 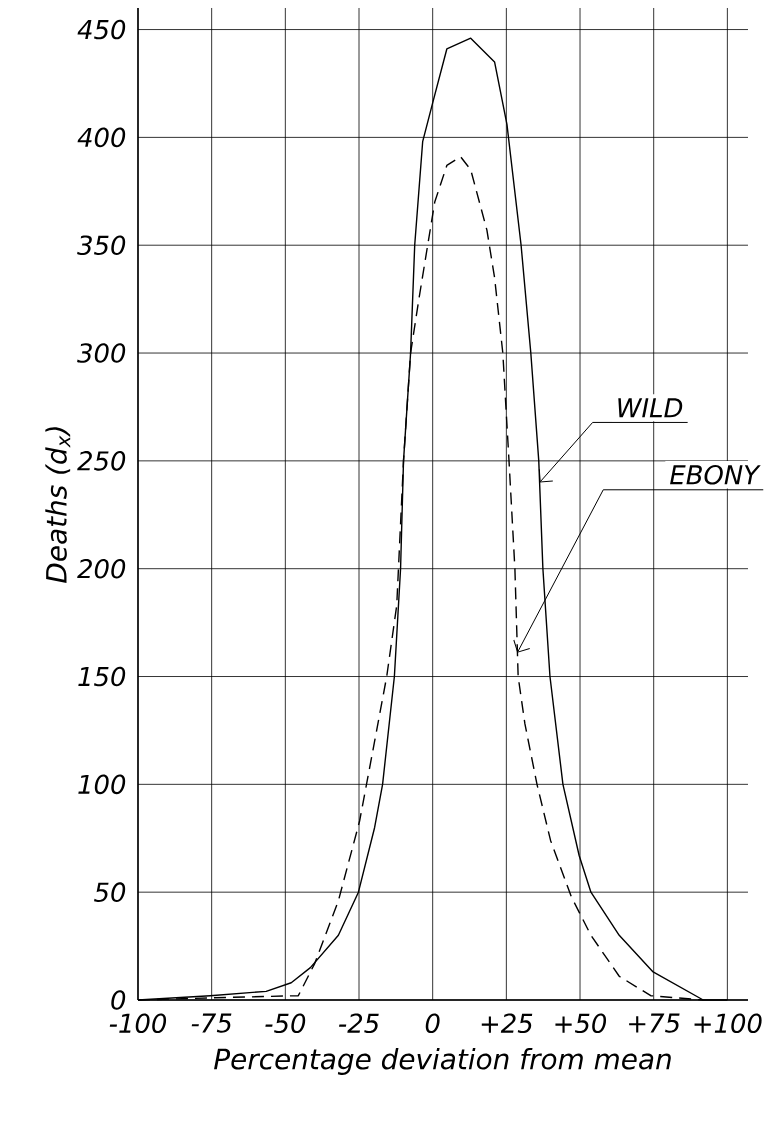 I want to click on x-tick-label: +25, so click(x=507, y=1023).